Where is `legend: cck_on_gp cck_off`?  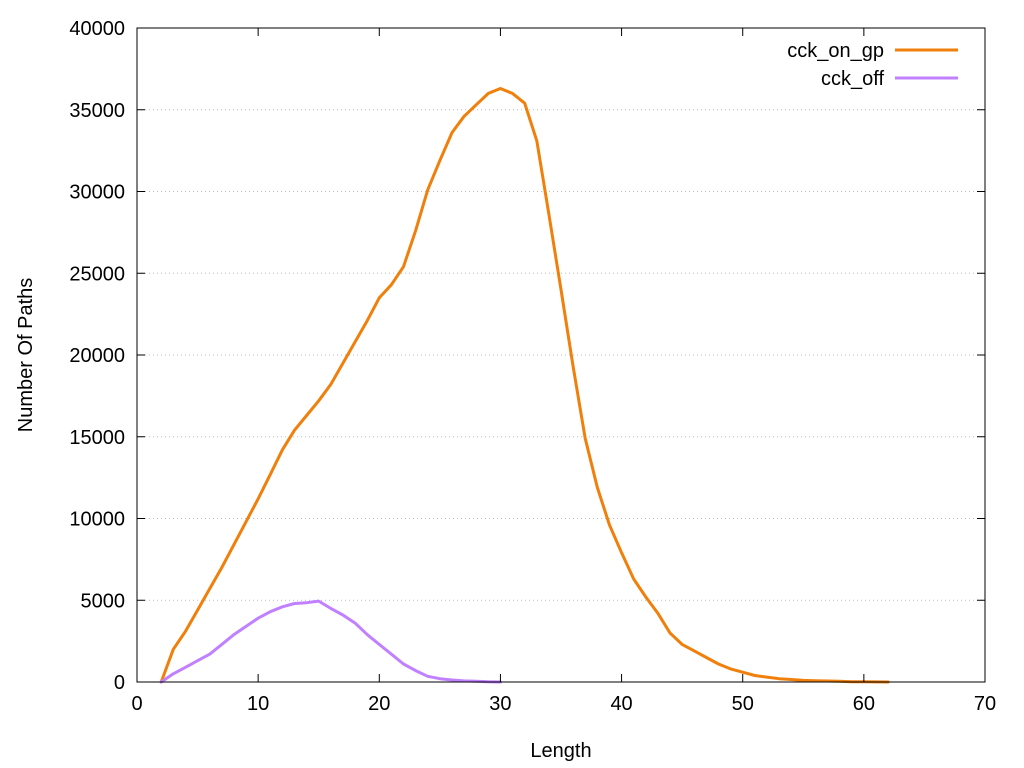 legend: cck_on_gp cck_off is located at coordinates (872, 65).